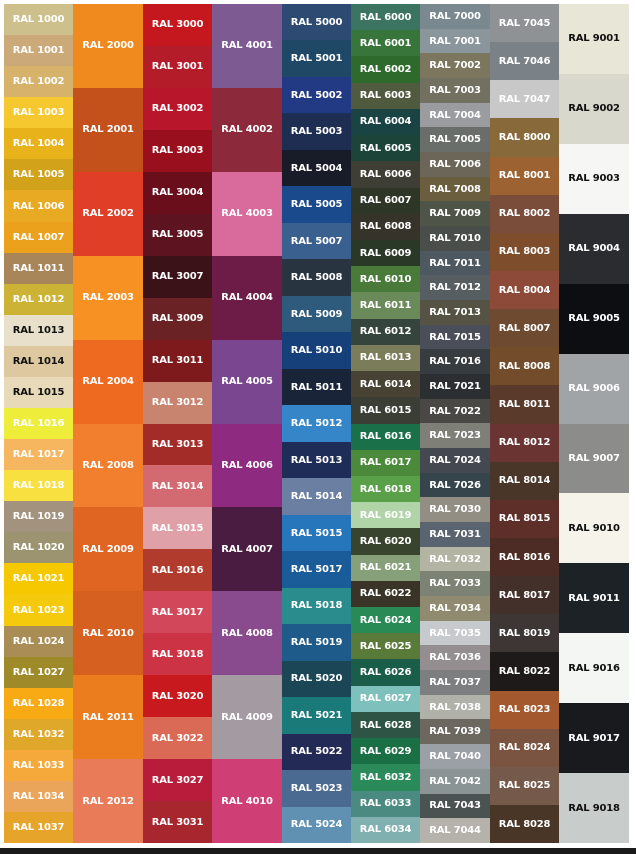  I want to click on color-swatch: RAL 7009, so click(455, 214).